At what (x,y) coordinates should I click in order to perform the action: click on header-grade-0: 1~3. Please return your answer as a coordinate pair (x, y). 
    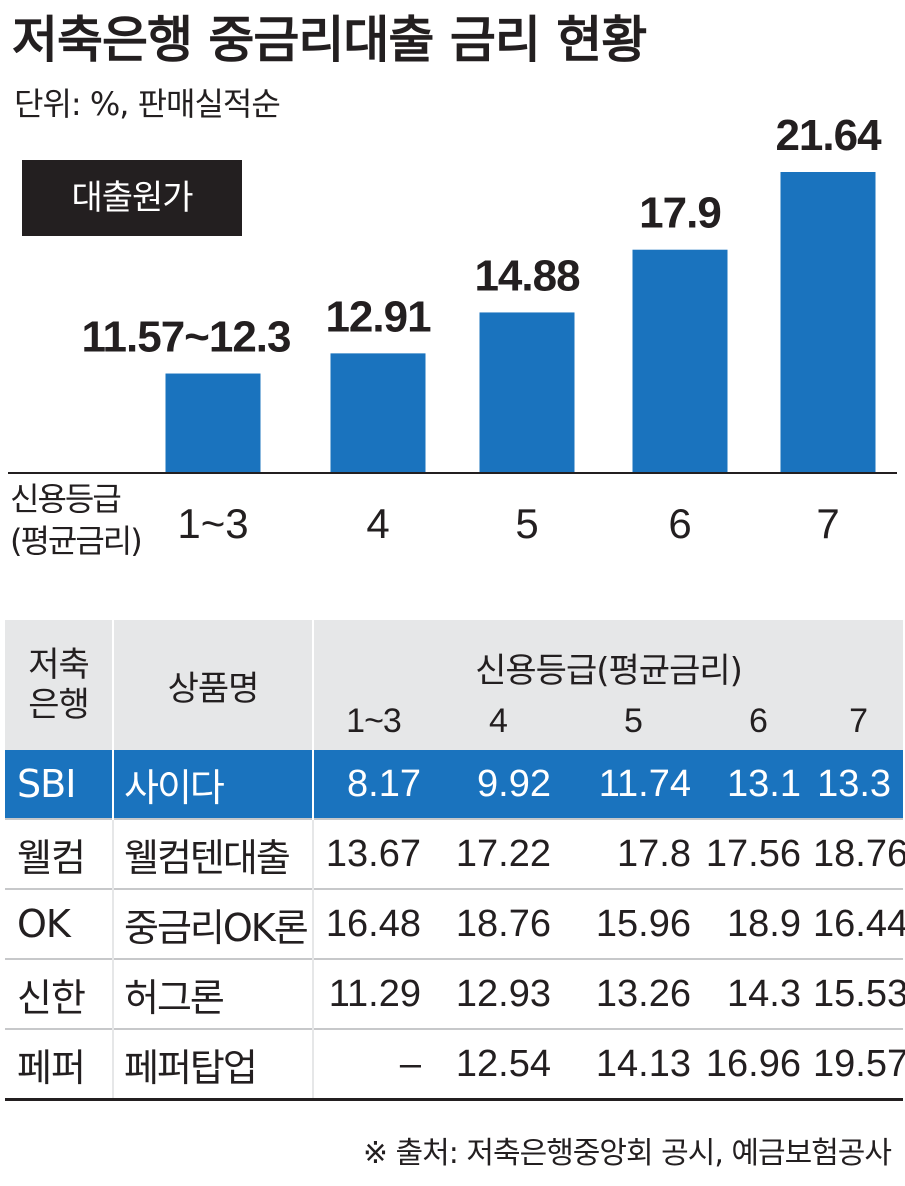
    Looking at the image, I should click on (373, 721).